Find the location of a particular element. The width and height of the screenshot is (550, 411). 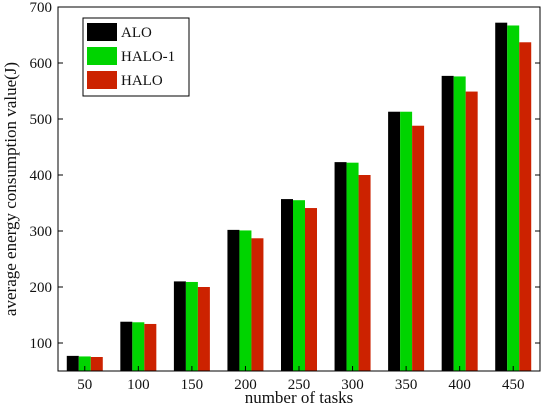

x-tick-label: 50 is located at coordinates (84, 385).